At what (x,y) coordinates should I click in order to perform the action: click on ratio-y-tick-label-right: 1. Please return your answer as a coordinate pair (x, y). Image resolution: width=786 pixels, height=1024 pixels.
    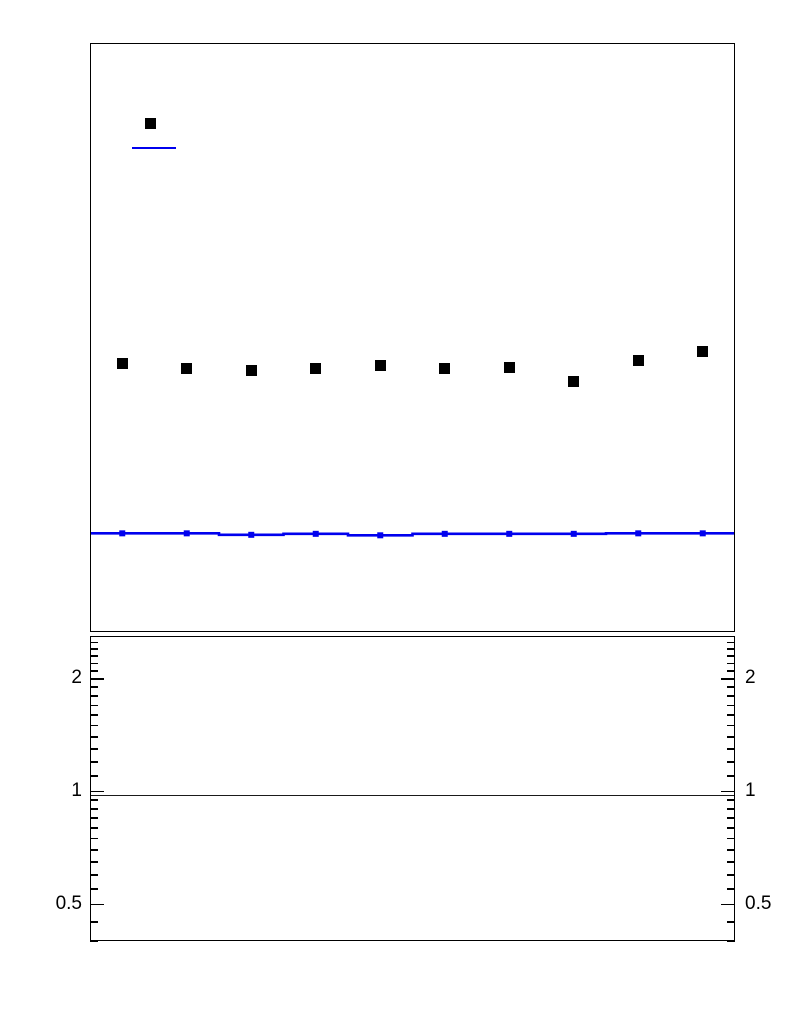
    Looking at the image, I should click on (750, 790).